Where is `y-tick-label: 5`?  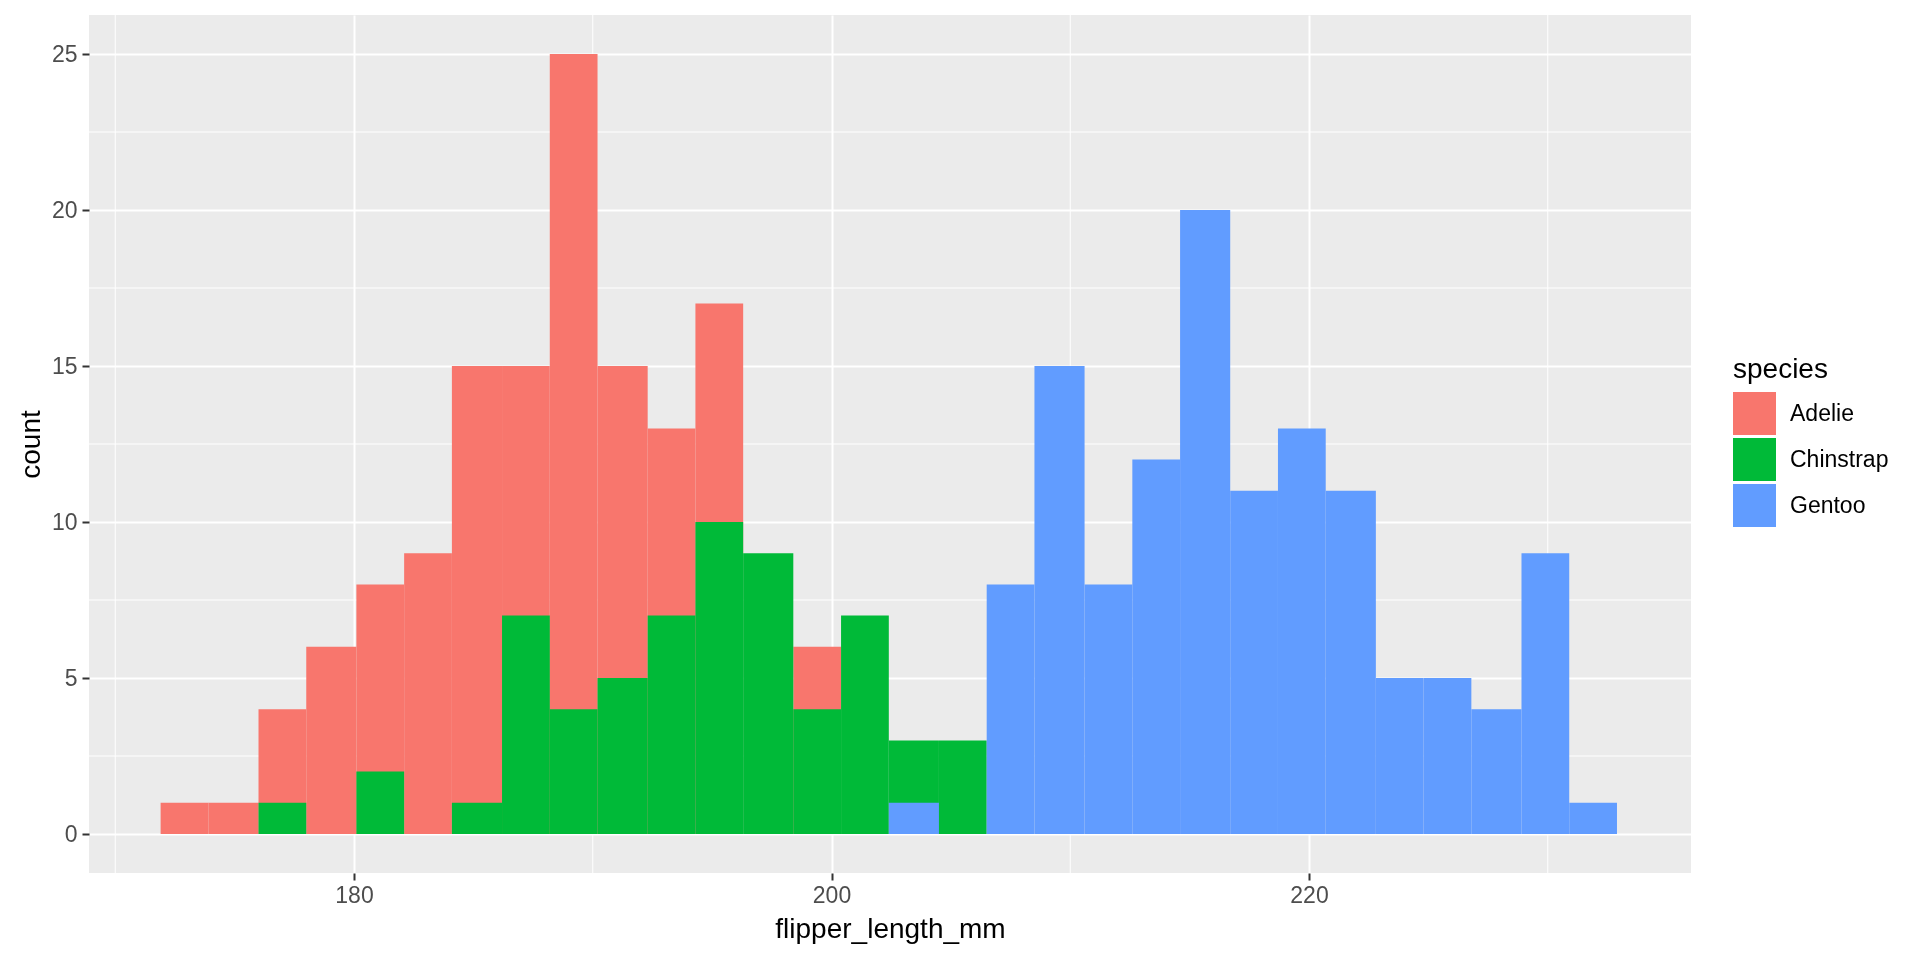
y-tick-label: 5 is located at coordinates (71, 677).